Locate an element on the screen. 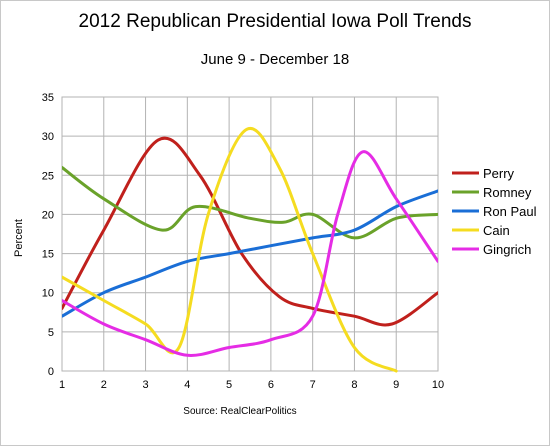 This screenshot has height=446, width=550. legend-label: Cain is located at coordinates (496, 230).